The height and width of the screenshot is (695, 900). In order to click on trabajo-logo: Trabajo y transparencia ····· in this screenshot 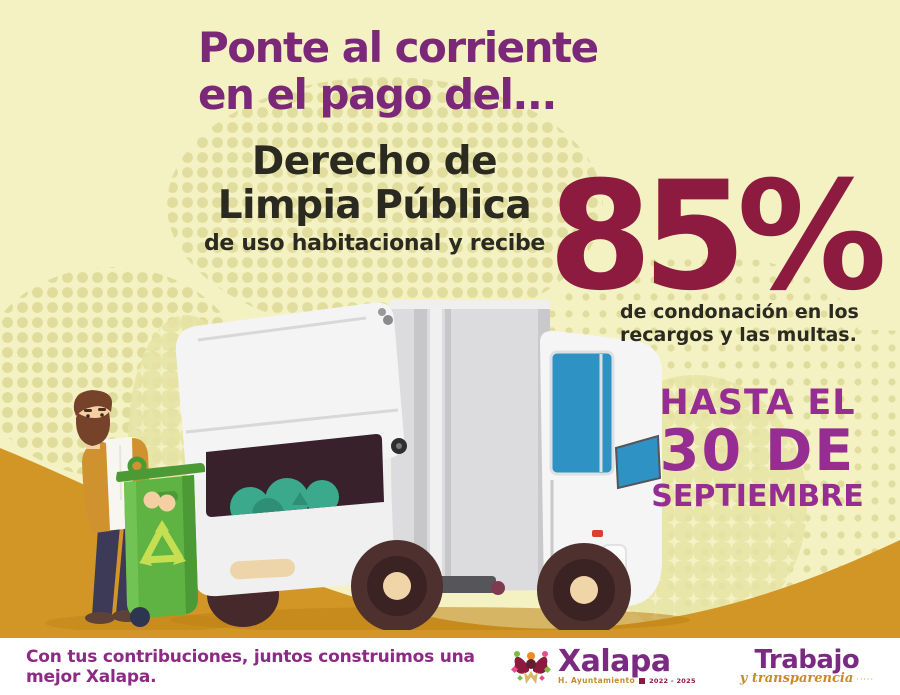, I will do `click(807, 665)`.